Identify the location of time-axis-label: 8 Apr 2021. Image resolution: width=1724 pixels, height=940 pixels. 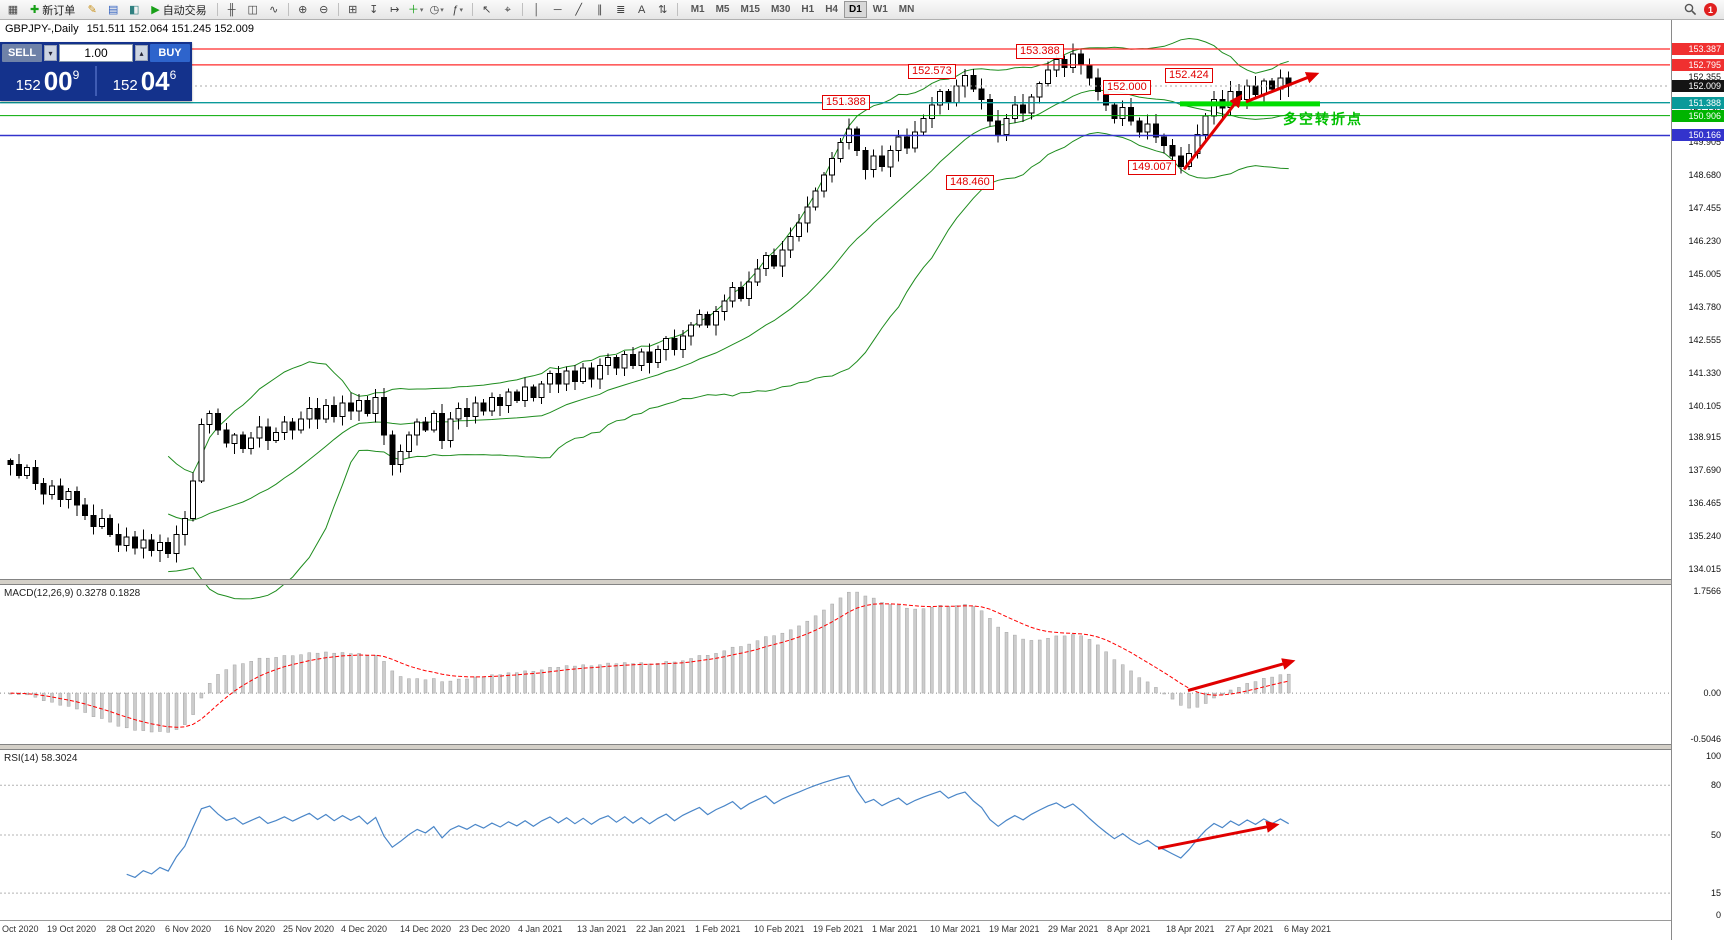
(1129, 929).